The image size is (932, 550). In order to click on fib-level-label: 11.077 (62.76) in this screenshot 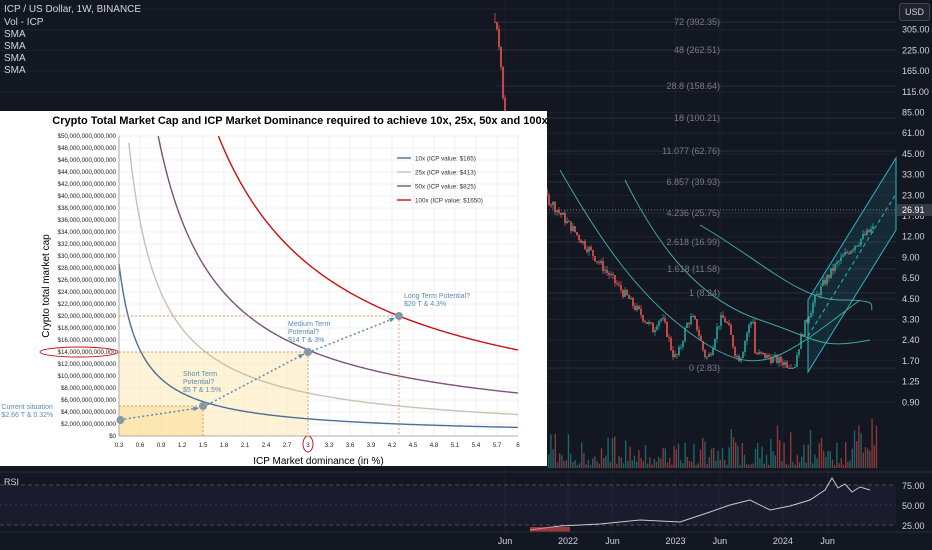, I will do `click(691, 151)`.